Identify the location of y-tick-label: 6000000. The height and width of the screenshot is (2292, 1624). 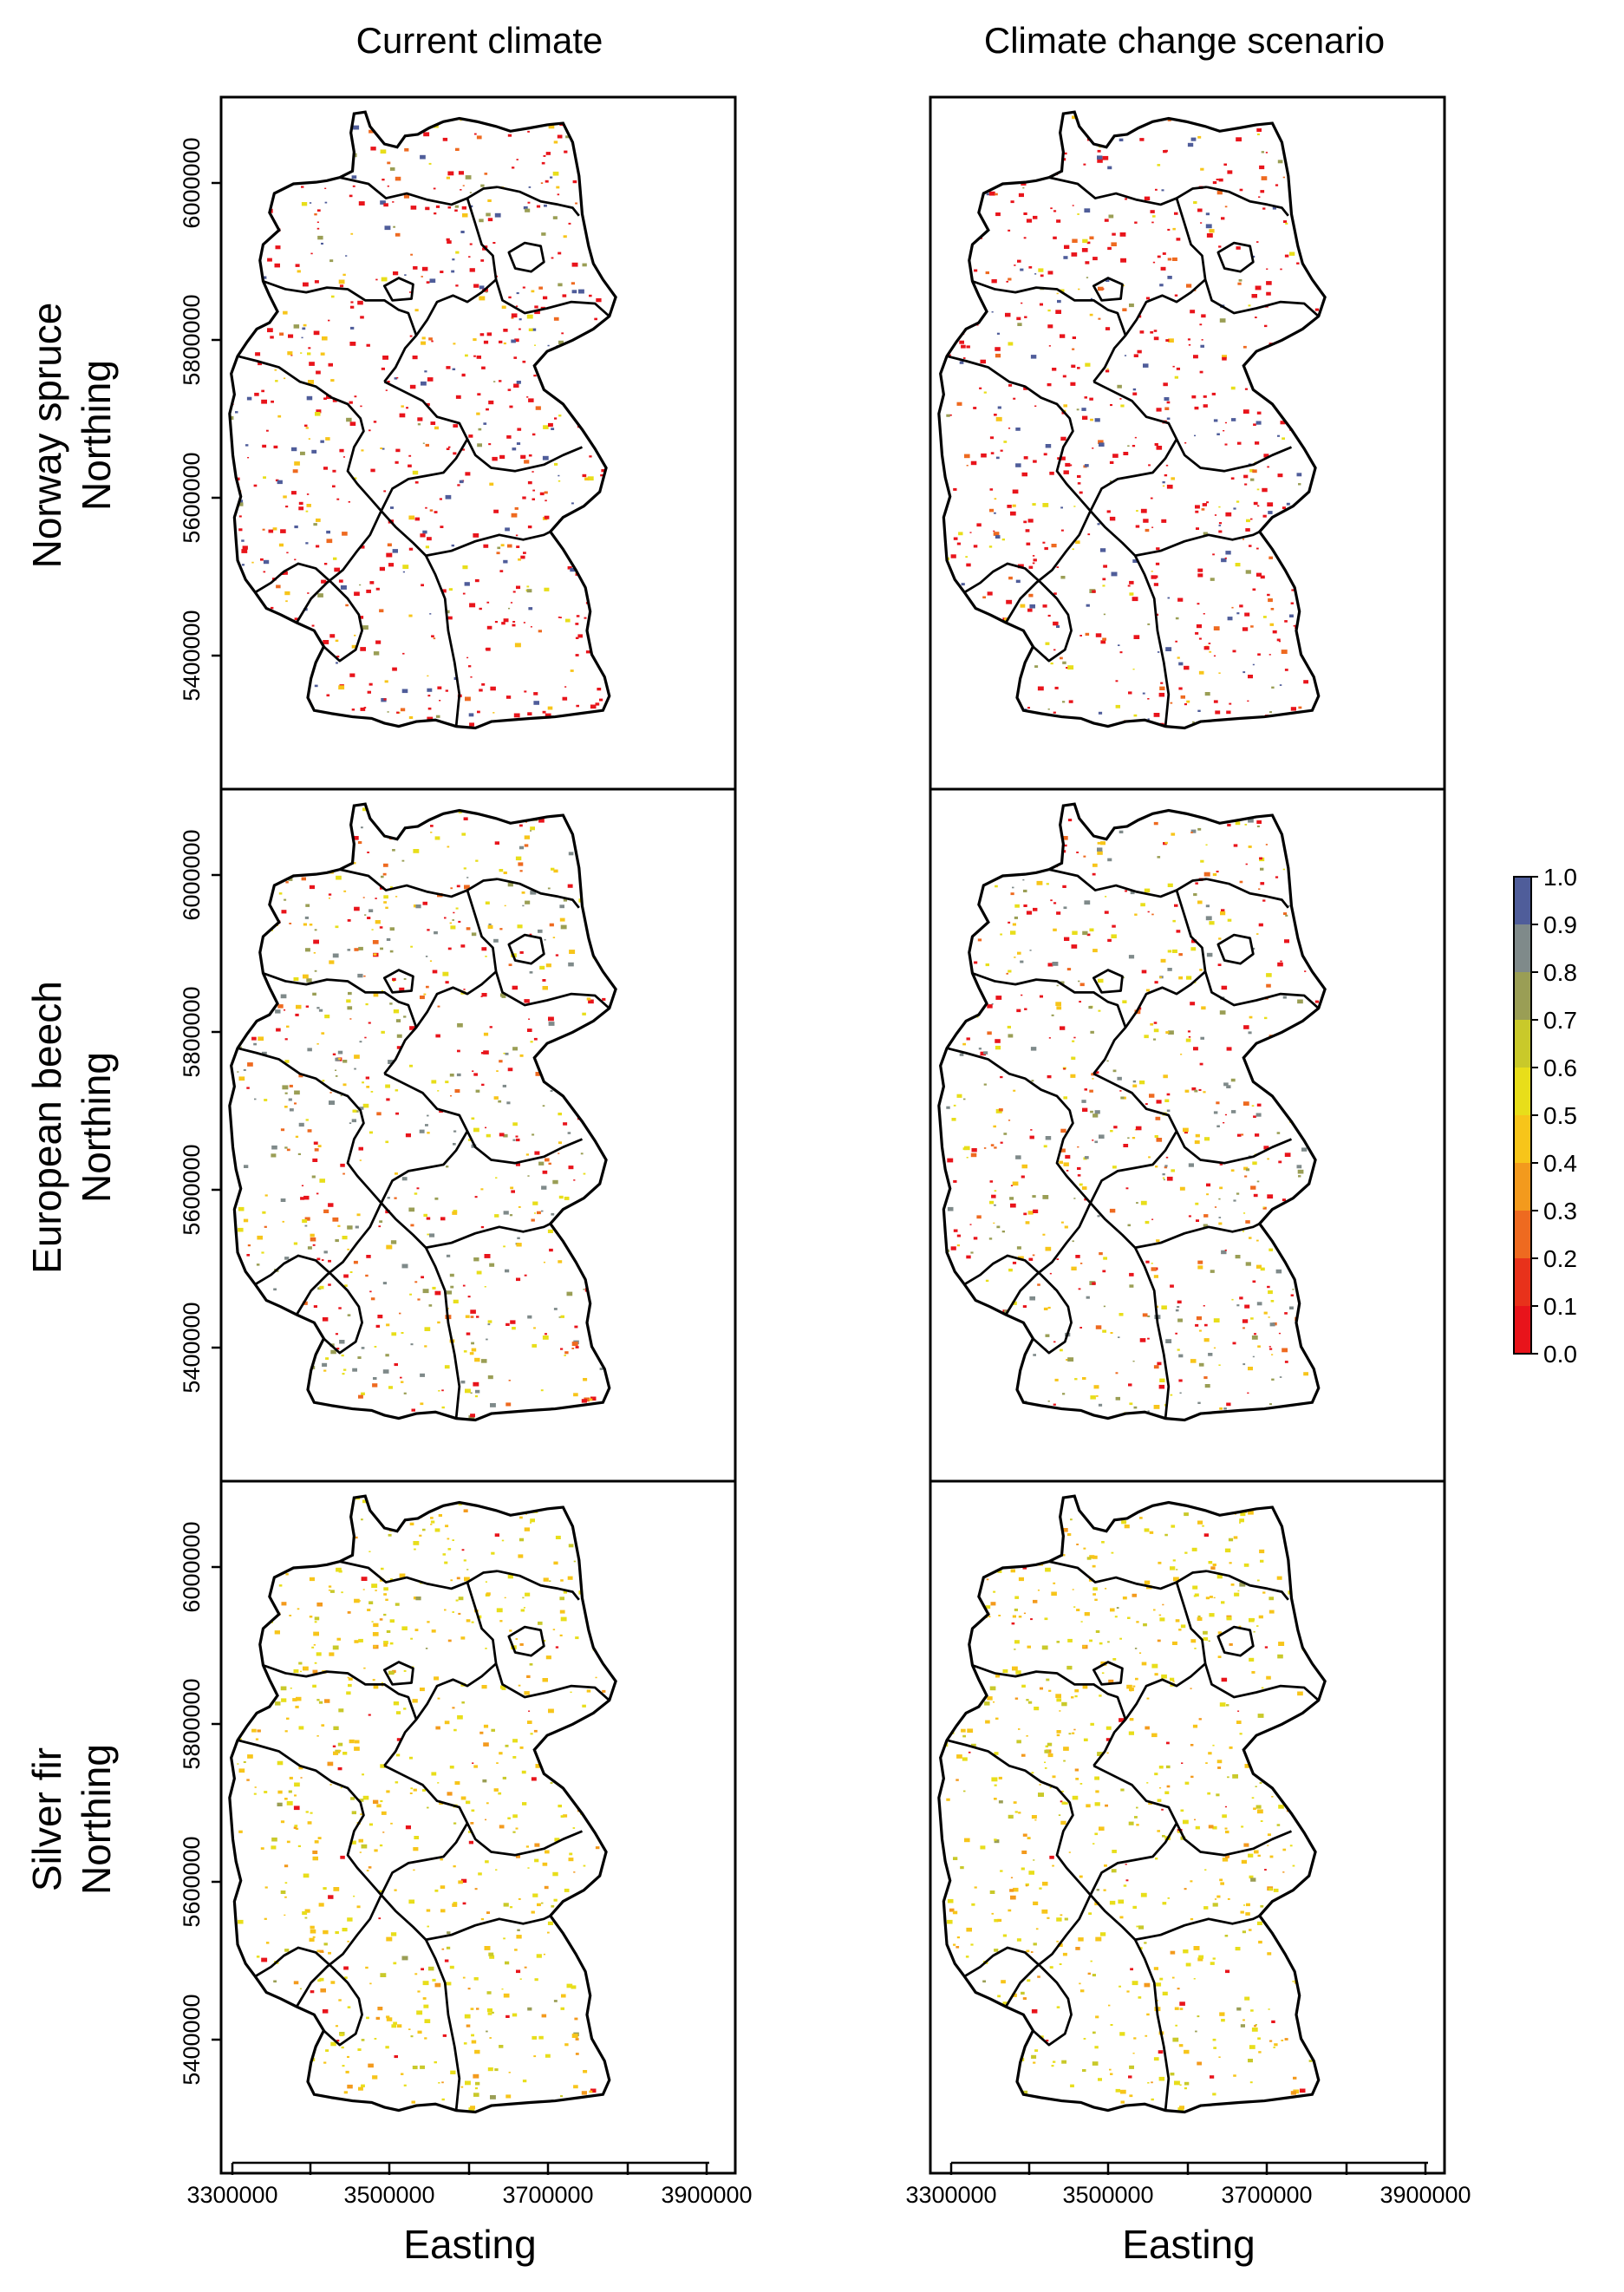
(192, 1566).